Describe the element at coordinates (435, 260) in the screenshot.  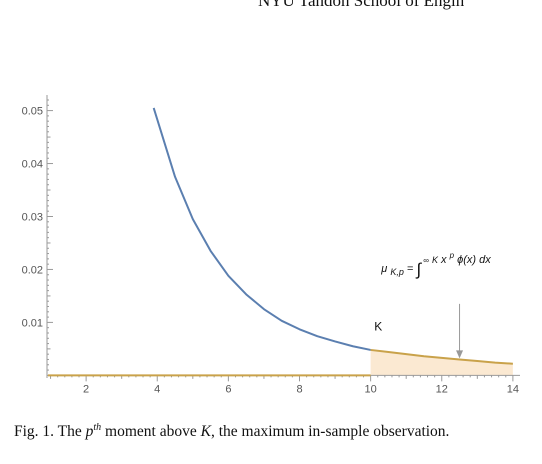
I see `formula-lower-limit: K` at that location.